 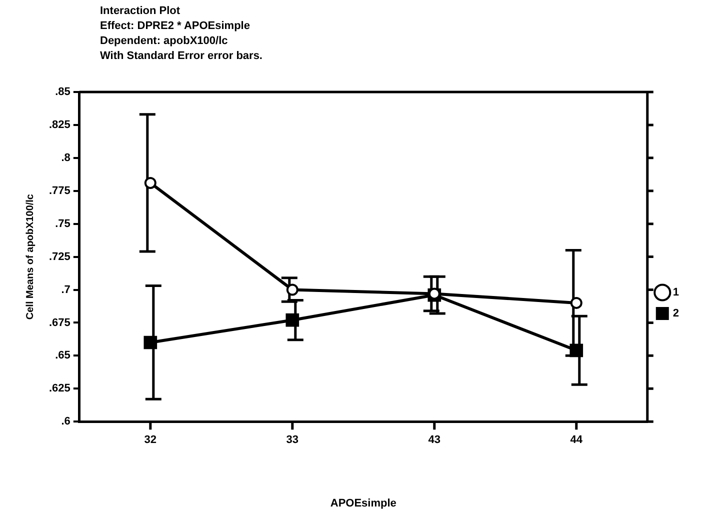 What do you see at coordinates (59, 124) in the screenshot?
I see `y-tick-label: .825` at bounding box center [59, 124].